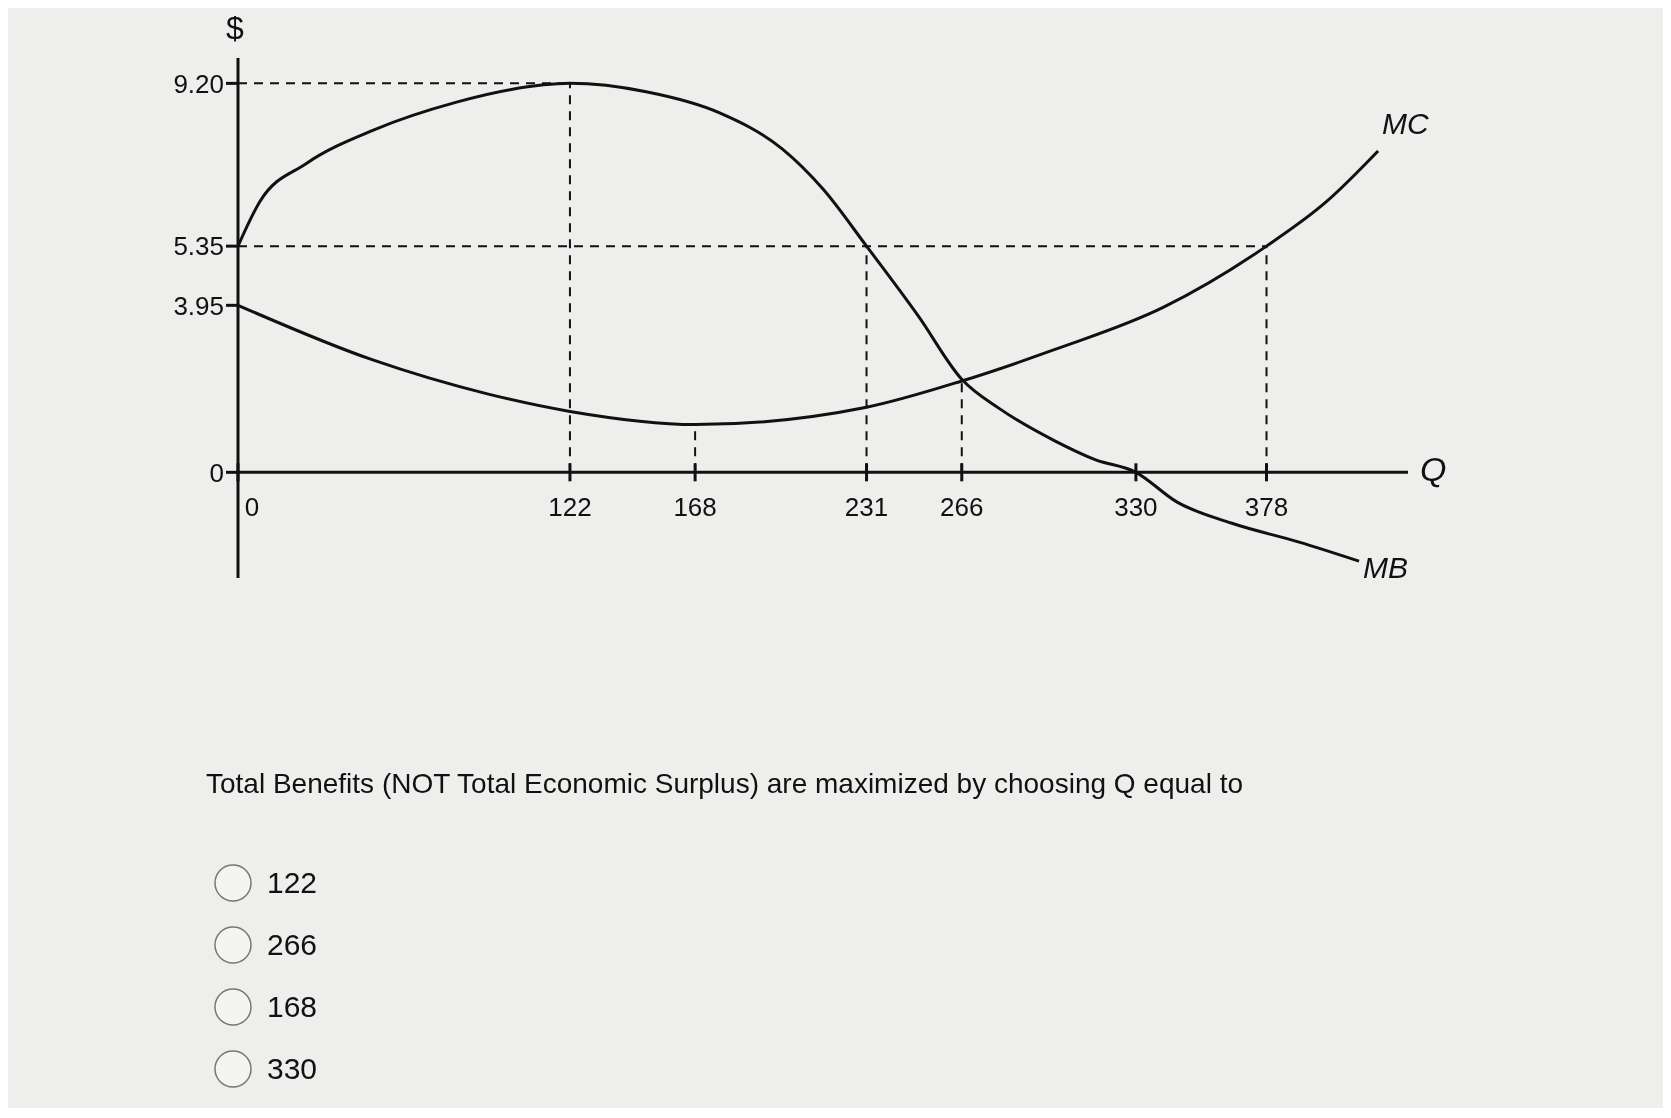  Describe the element at coordinates (198, 83) in the screenshot. I see `y-tick-label: 9.20` at that location.